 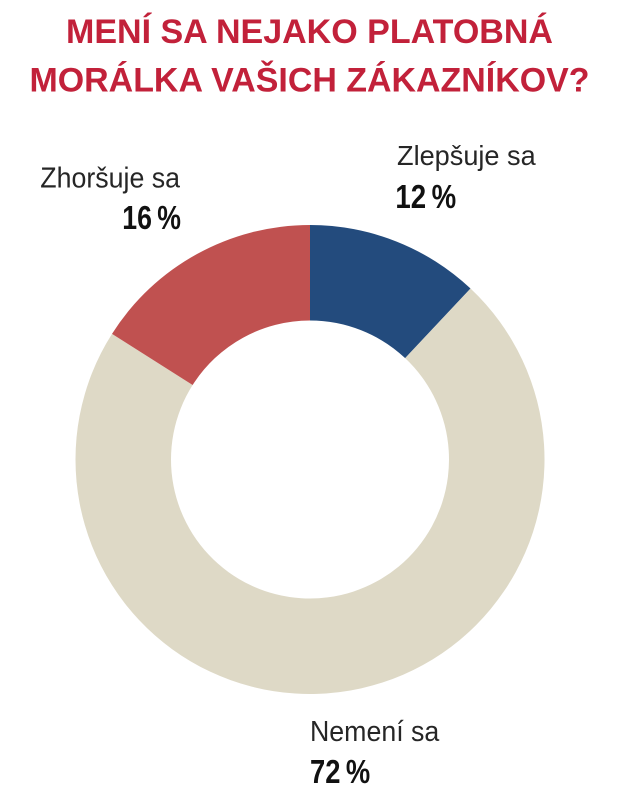 What do you see at coordinates (466, 155) in the screenshot?
I see `svg-text: Zlepšuje sa` at bounding box center [466, 155].